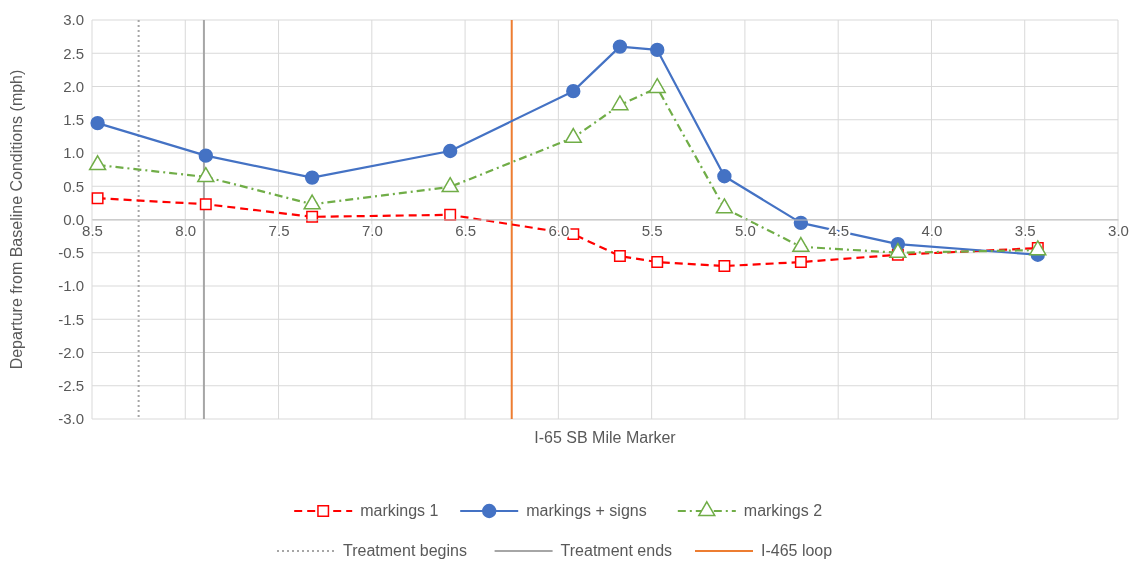  Describe the element at coordinates (745, 231) in the screenshot. I see `x-tick-label: 5.0` at that location.